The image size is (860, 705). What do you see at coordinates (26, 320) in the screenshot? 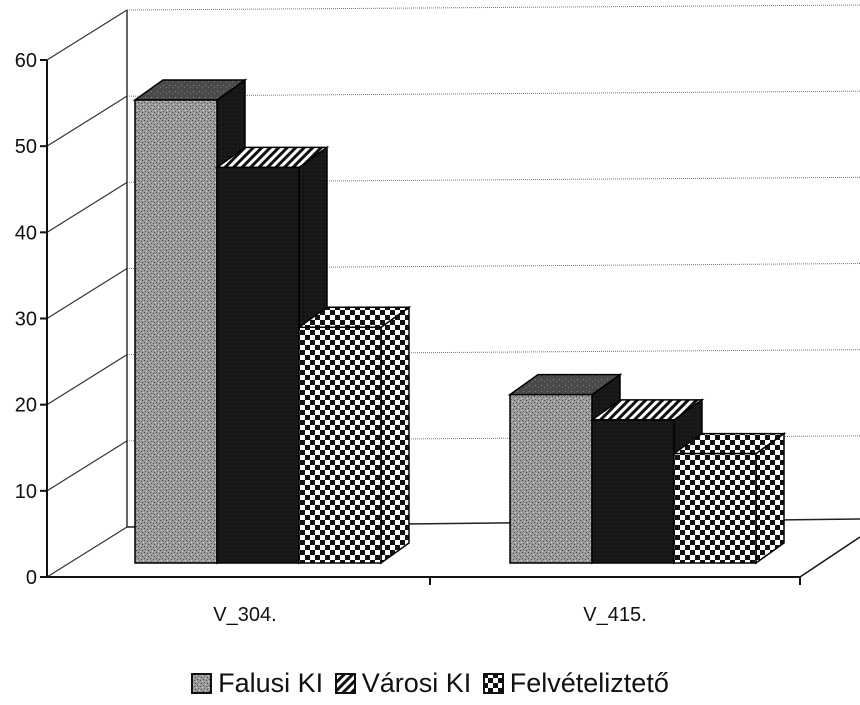
I see `y-tick-label: 30` at bounding box center [26, 320].